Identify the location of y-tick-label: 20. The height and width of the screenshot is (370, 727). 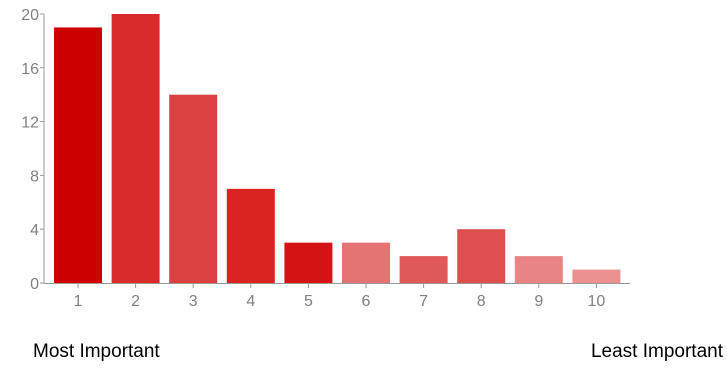
(30, 15).